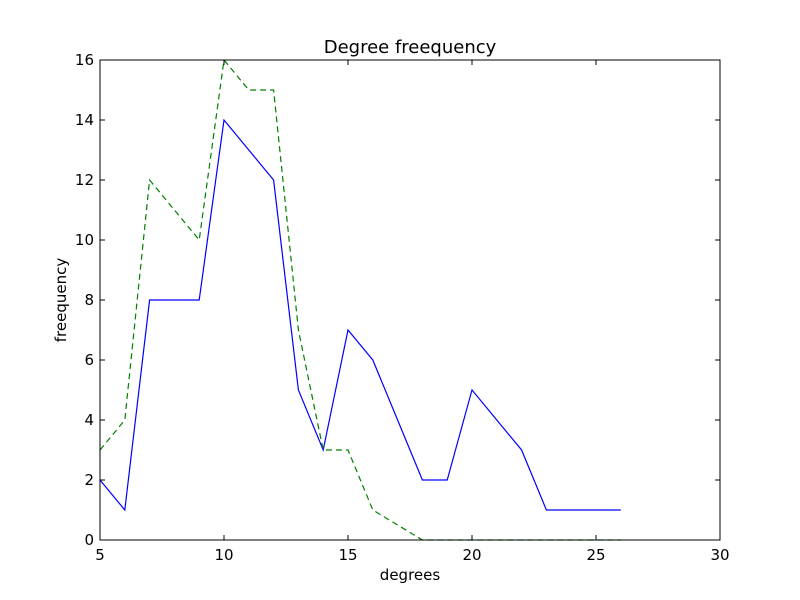 This screenshot has height=600, width=800. I want to click on y-tick-label: 10, so click(84, 240).